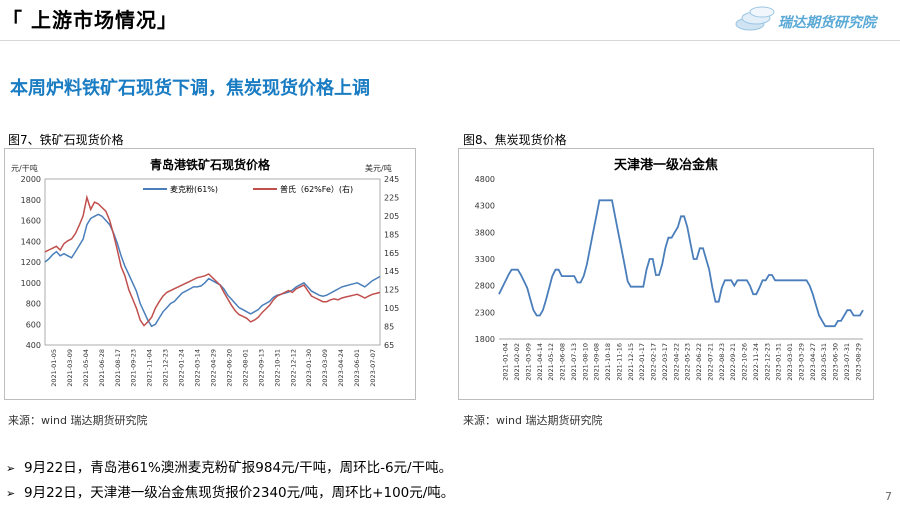 This screenshot has width=900, height=507. What do you see at coordinates (325, 368) in the screenshot?
I see `x-tick-label: 2023-03-09` at bounding box center [325, 368].